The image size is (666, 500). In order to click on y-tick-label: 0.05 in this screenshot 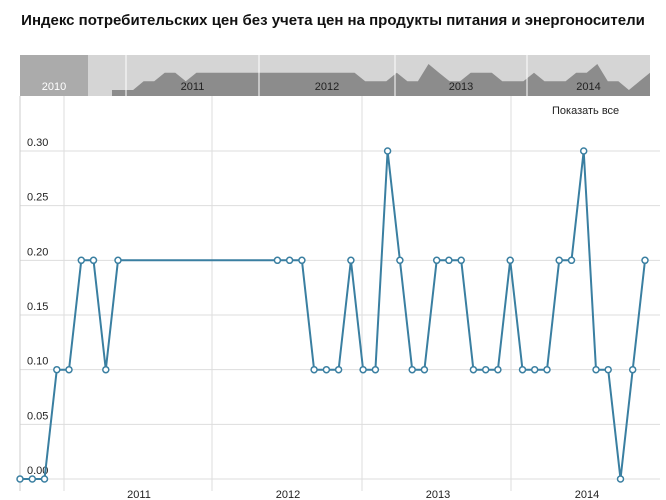, I will do `click(37, 416)`.